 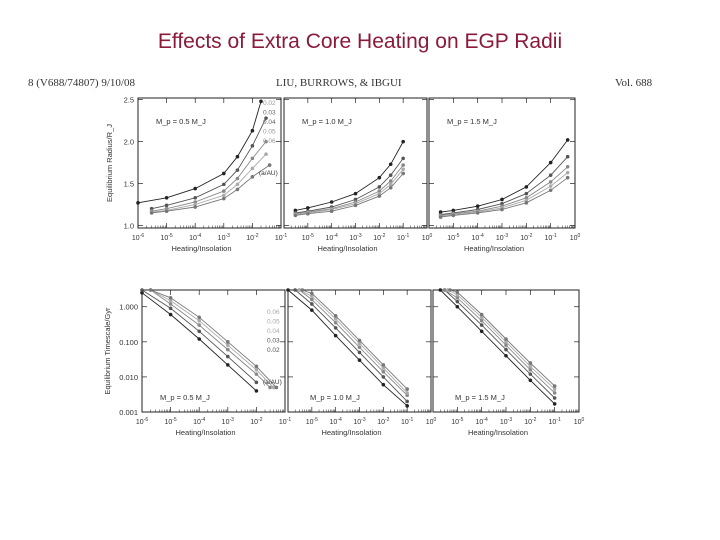 What do you see at coordinates (129, 142) in the screenshot?
I see `y-tick-label: 2.0` at bounding box center [129, 142].